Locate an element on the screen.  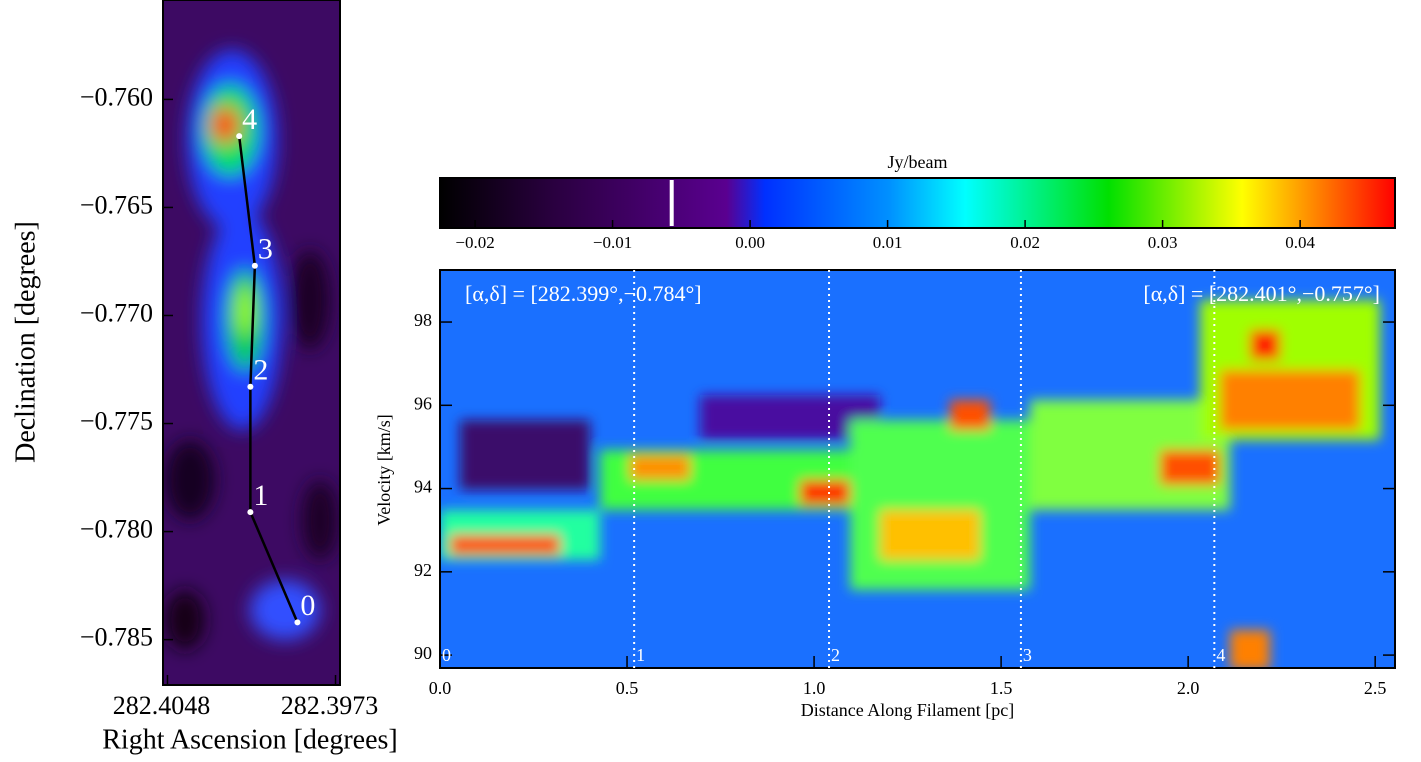
y-tick-label: 94 is located at coordinates (423, 487).